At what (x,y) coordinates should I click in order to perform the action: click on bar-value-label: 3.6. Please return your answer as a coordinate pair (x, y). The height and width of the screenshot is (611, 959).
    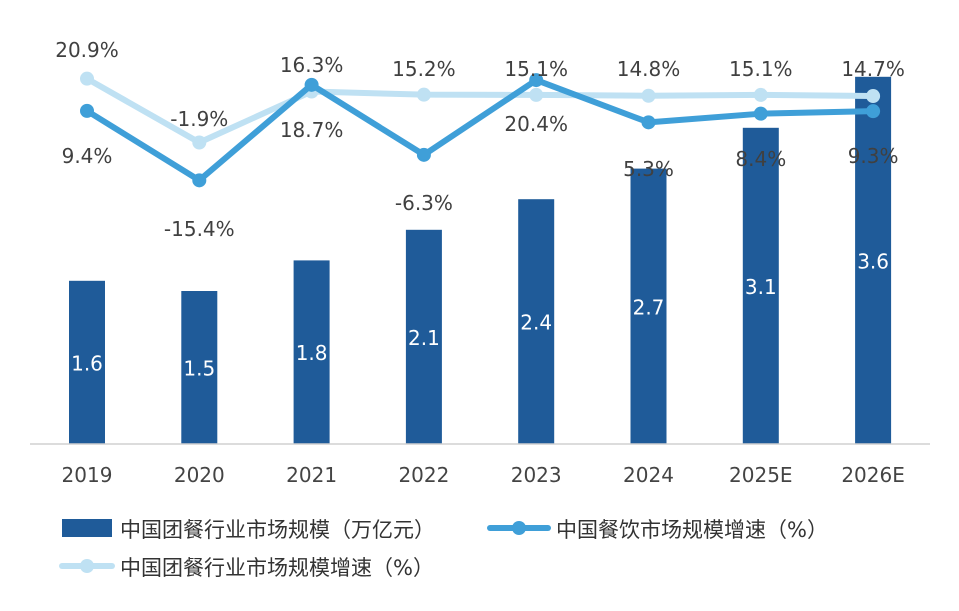
    Looking at the image, I should click on (873, 261).